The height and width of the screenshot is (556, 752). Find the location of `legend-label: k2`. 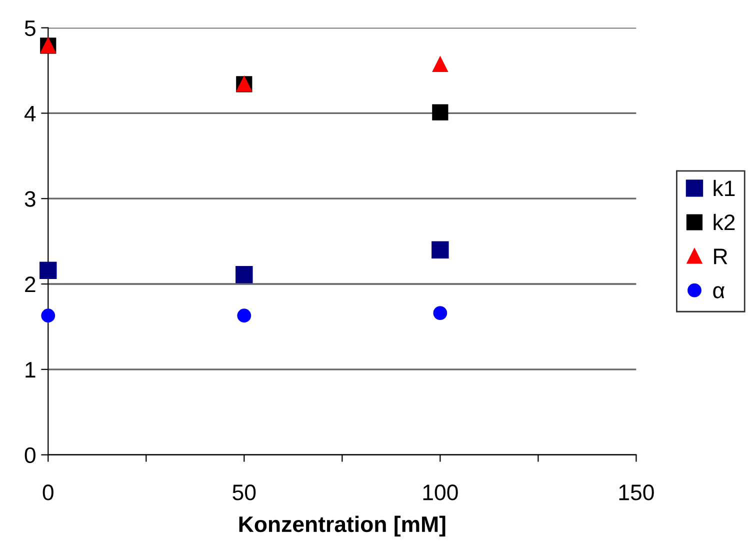

legend-label: k2 is located at coordinates (724, 222).